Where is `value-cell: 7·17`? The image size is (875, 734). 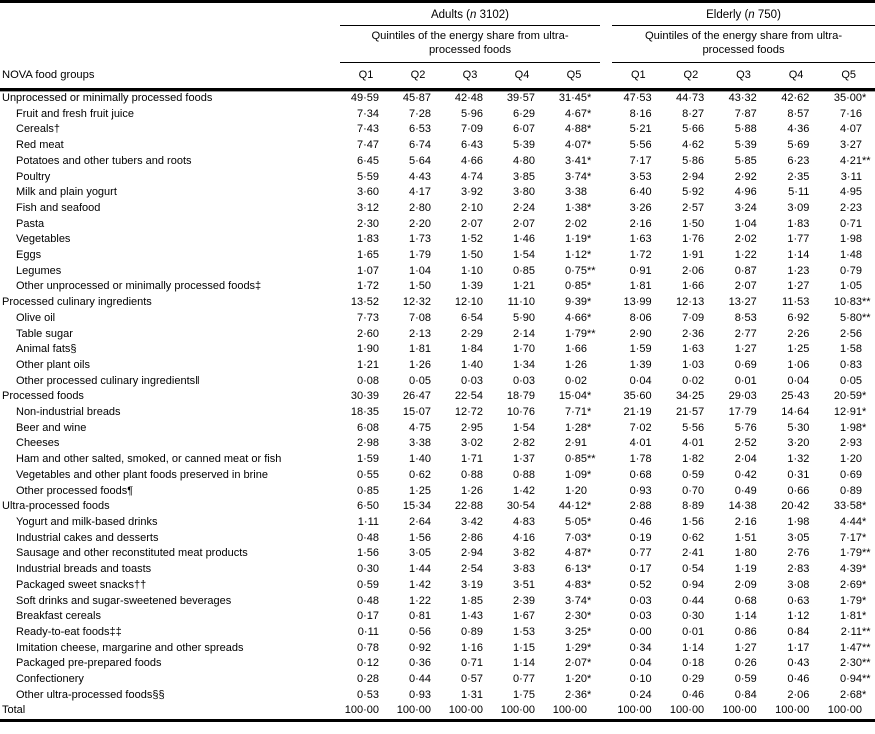 value-cell: 7·17 is located at coordinates (640, 160).